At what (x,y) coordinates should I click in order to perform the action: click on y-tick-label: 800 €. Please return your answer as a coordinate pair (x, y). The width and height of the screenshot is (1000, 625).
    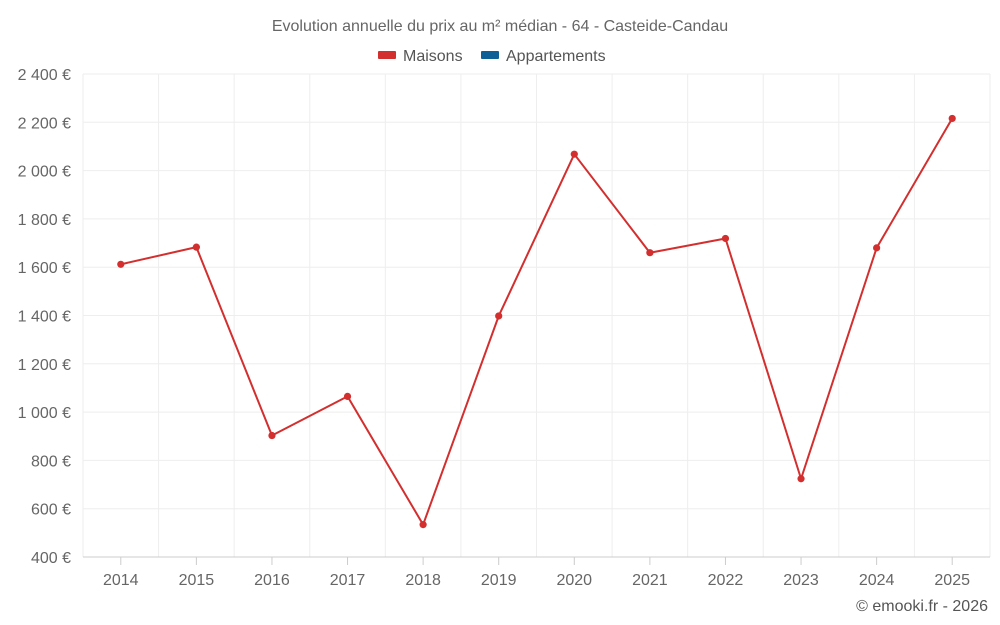
    Looking at the image, I should click on (51, 461).